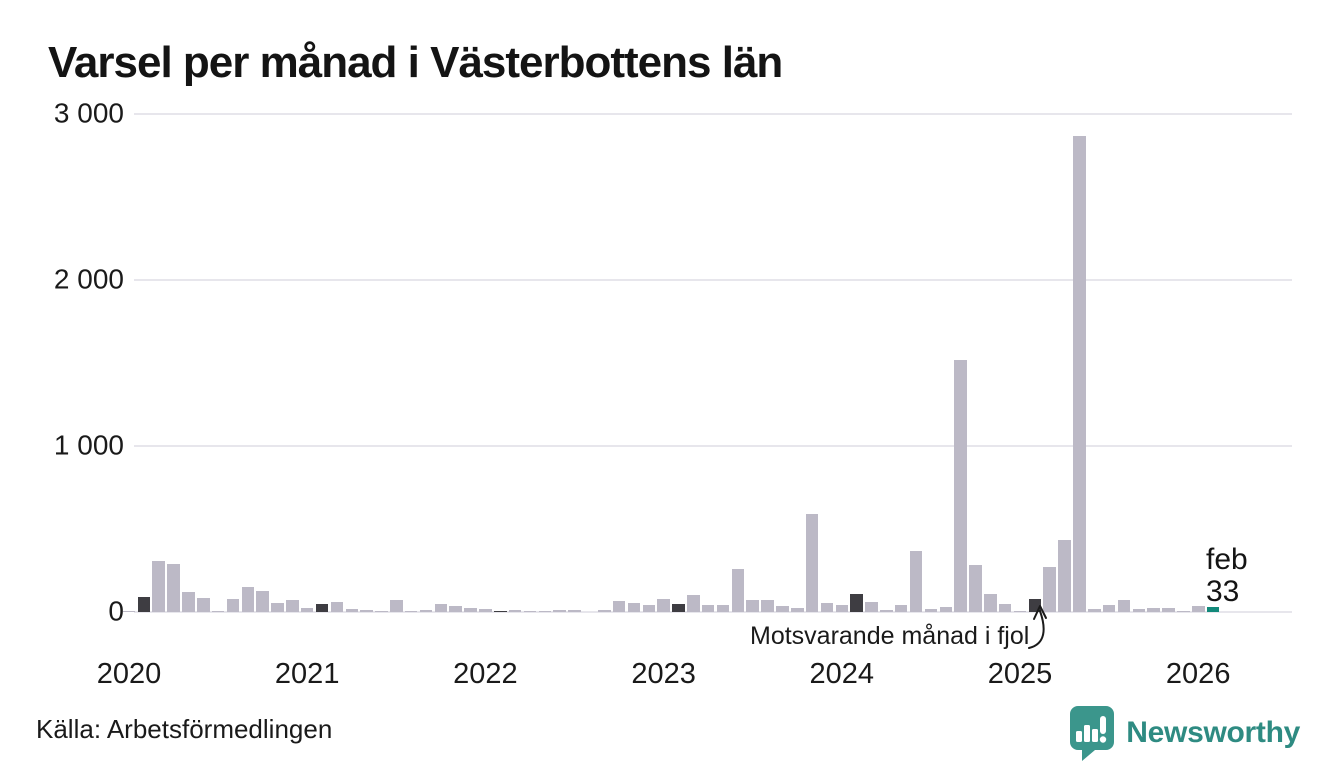 The height and width of the screenshot is (780, 1340). What do you see at coordinates (88, 279) in the screenshot?
I see `y-tick-label: 2 000` at bounding box center [88, 279].